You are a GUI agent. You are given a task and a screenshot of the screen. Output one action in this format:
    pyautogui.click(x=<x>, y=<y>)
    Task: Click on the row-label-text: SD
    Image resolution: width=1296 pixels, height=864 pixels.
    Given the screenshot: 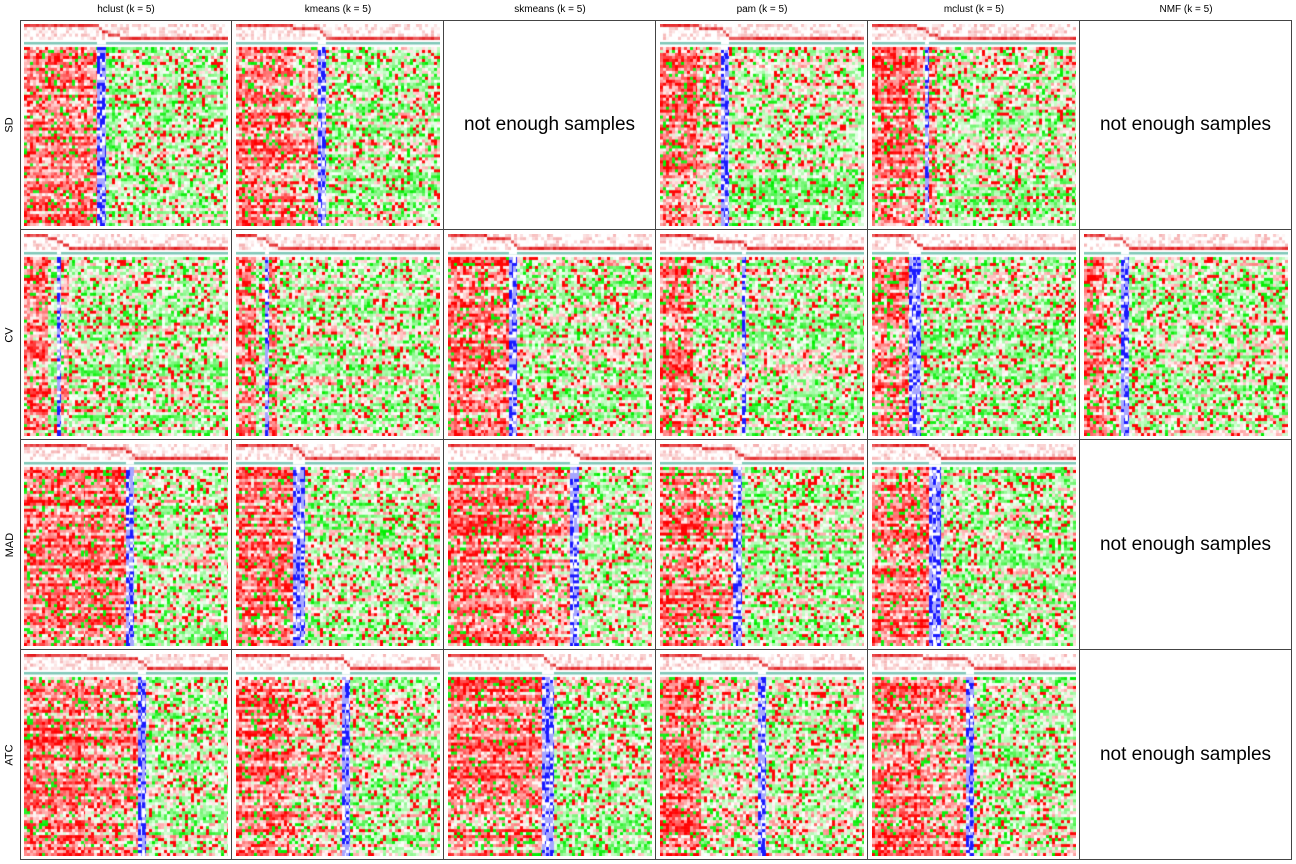 What is the action you would take?
    pyautogui.click(x=10, y=125)
    